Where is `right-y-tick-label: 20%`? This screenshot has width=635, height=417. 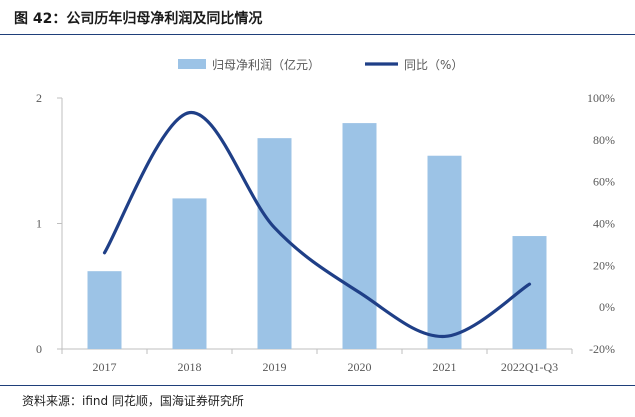
right-y-tick-label: 20% is located at coordinates (604, 265).